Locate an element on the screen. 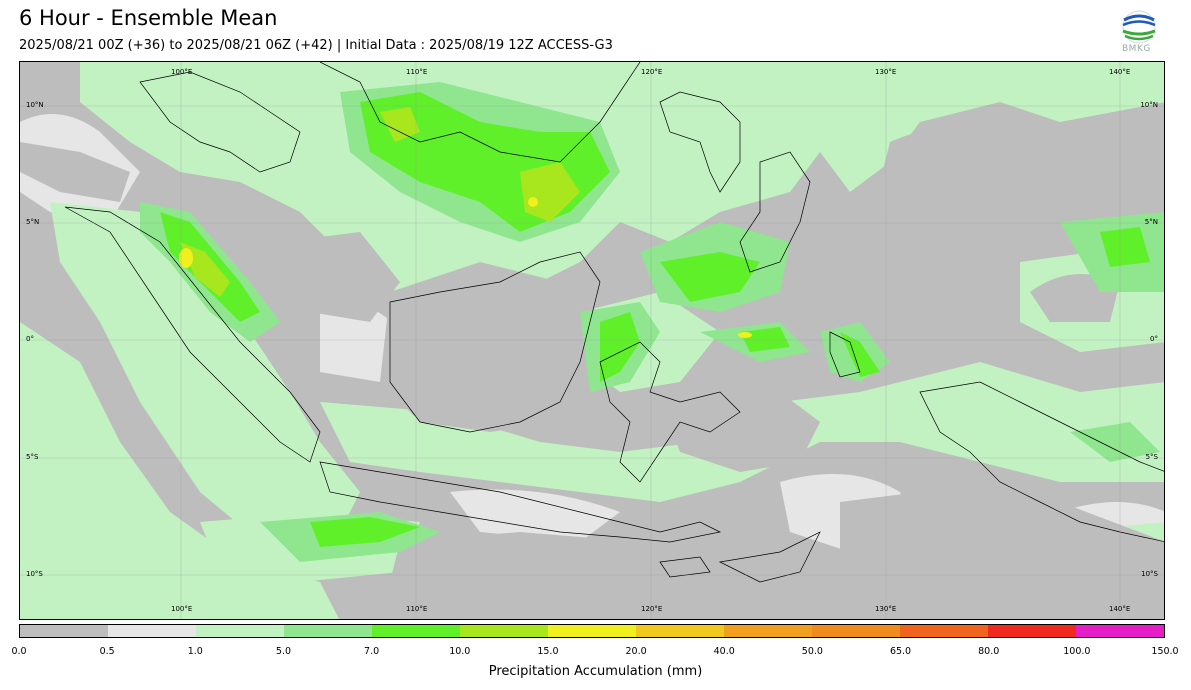  lat-label-left: 10°N is located at coordinates (35, 105).